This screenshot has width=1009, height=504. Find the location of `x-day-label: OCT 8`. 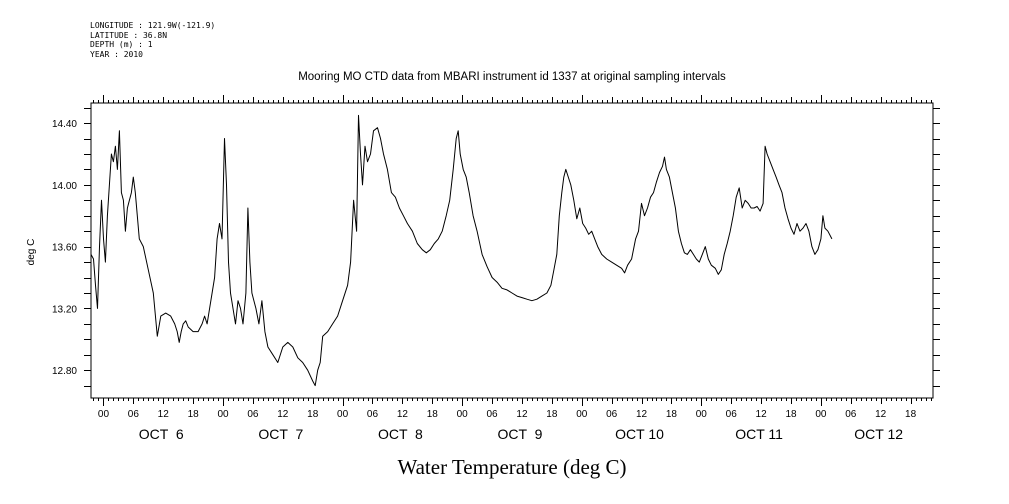

x-day-label: OCT 8 is located at coordinates (400, 434).